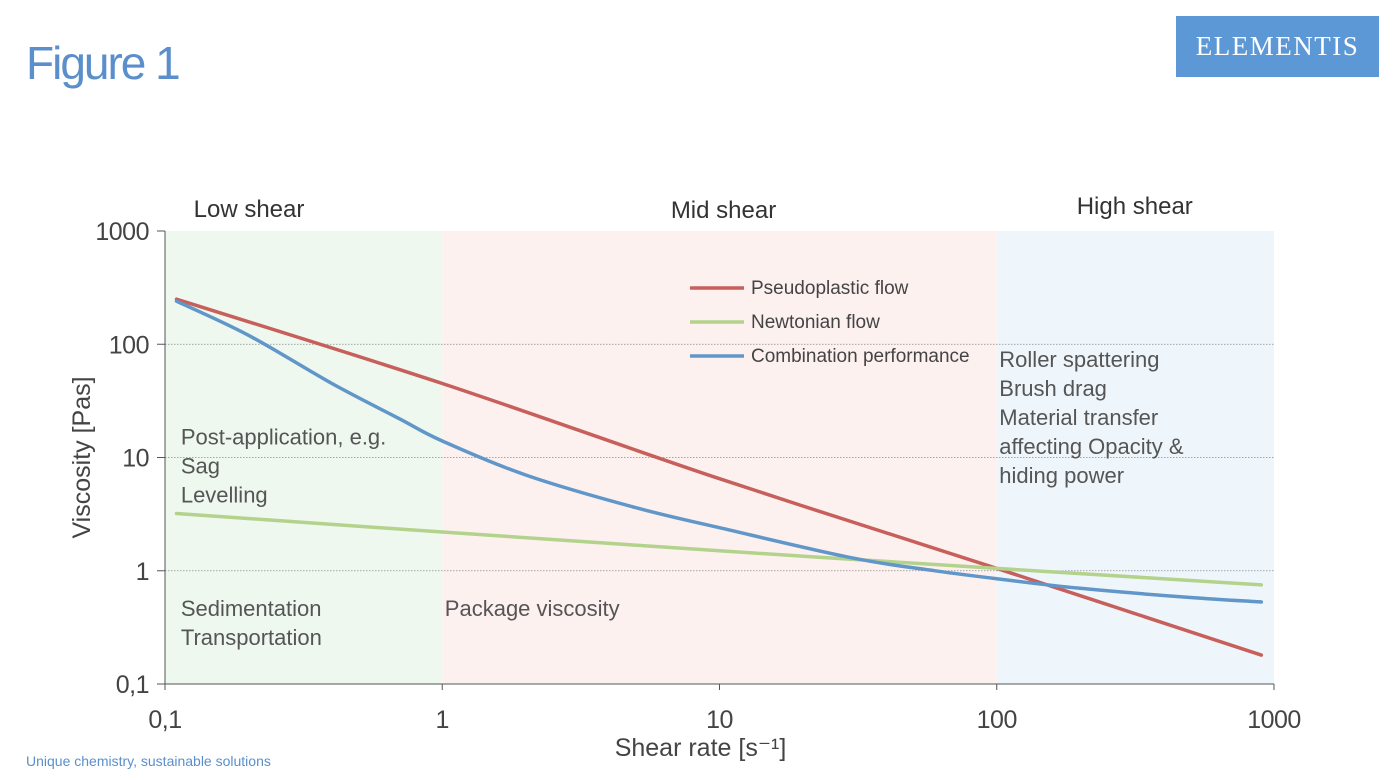  Describe the element at coordinates (830, 288) in the screenshot. I see `legend-label-pseudoplastic-flow: Pseudoplastic flow` at that location.